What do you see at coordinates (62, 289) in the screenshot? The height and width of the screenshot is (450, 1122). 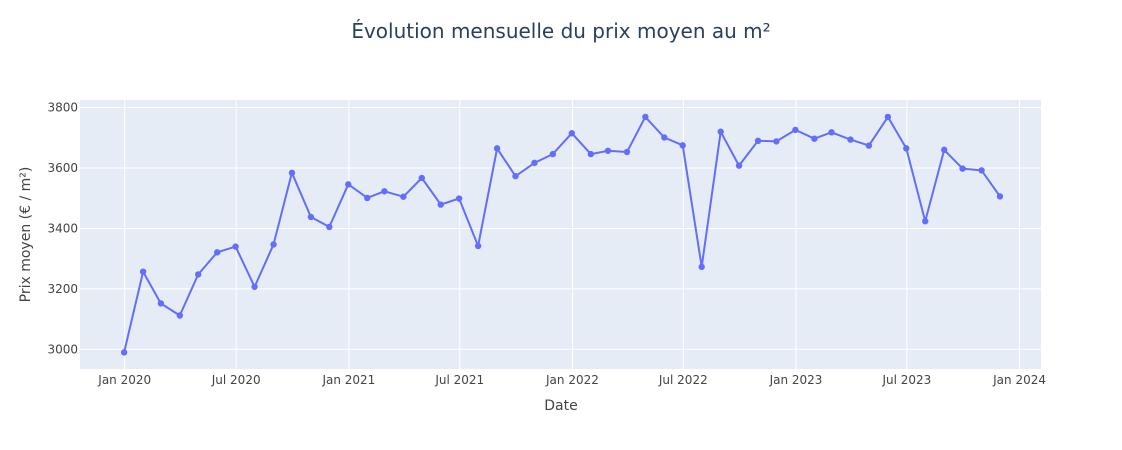 I see `y-tick-label: 3200` at bounding box center [62, 289].